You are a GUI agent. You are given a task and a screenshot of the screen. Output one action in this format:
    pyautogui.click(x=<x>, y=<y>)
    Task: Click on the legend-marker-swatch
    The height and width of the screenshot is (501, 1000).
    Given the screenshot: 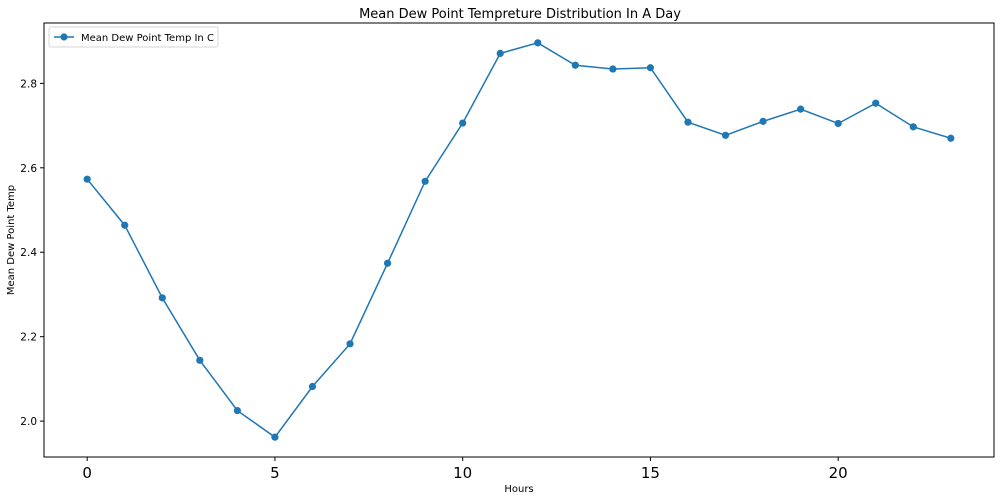 What is the action you would take?
    pyautogui.click(x=64, y=37)
    